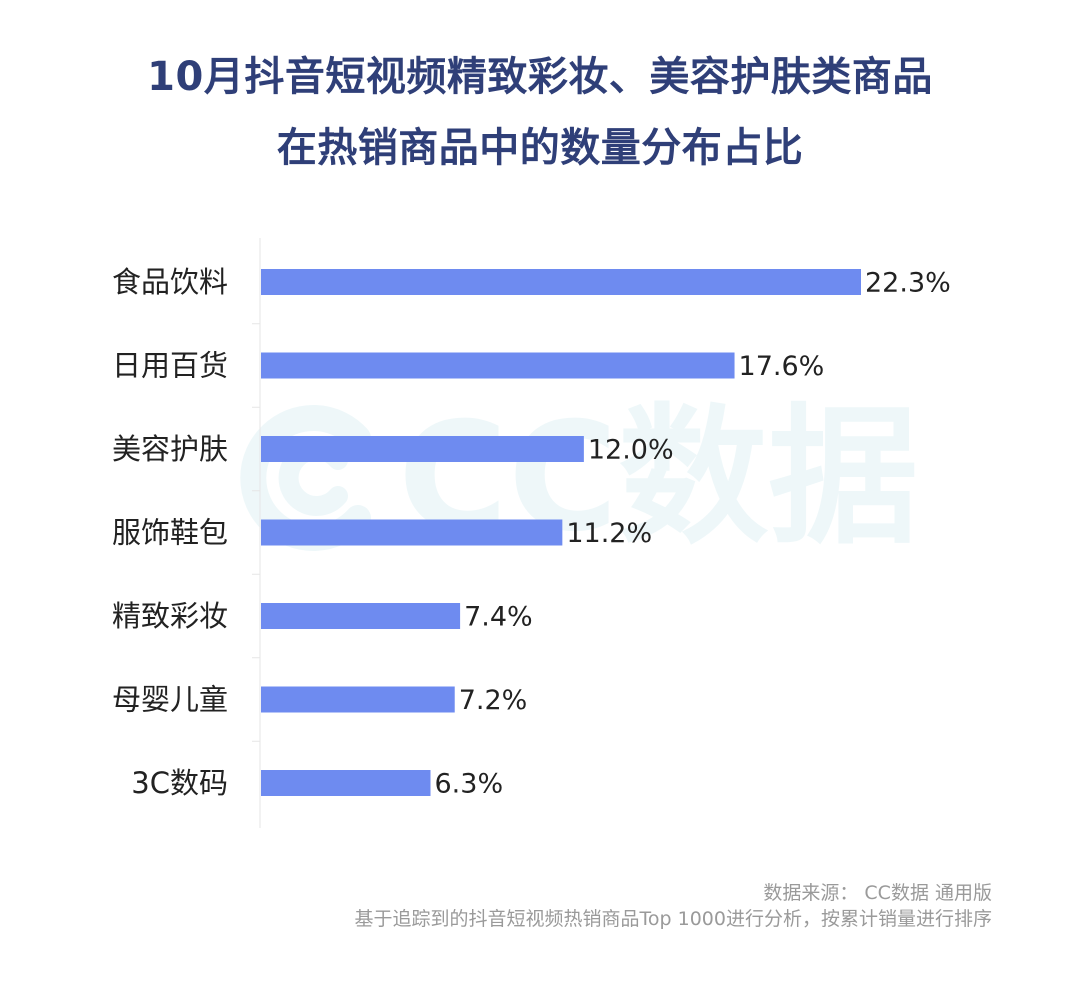 This screenshot has width=1080, height=987. Describe the element at coordinates (469, 784) in the screenshot. I see `value-label: 6.3%` at that location.